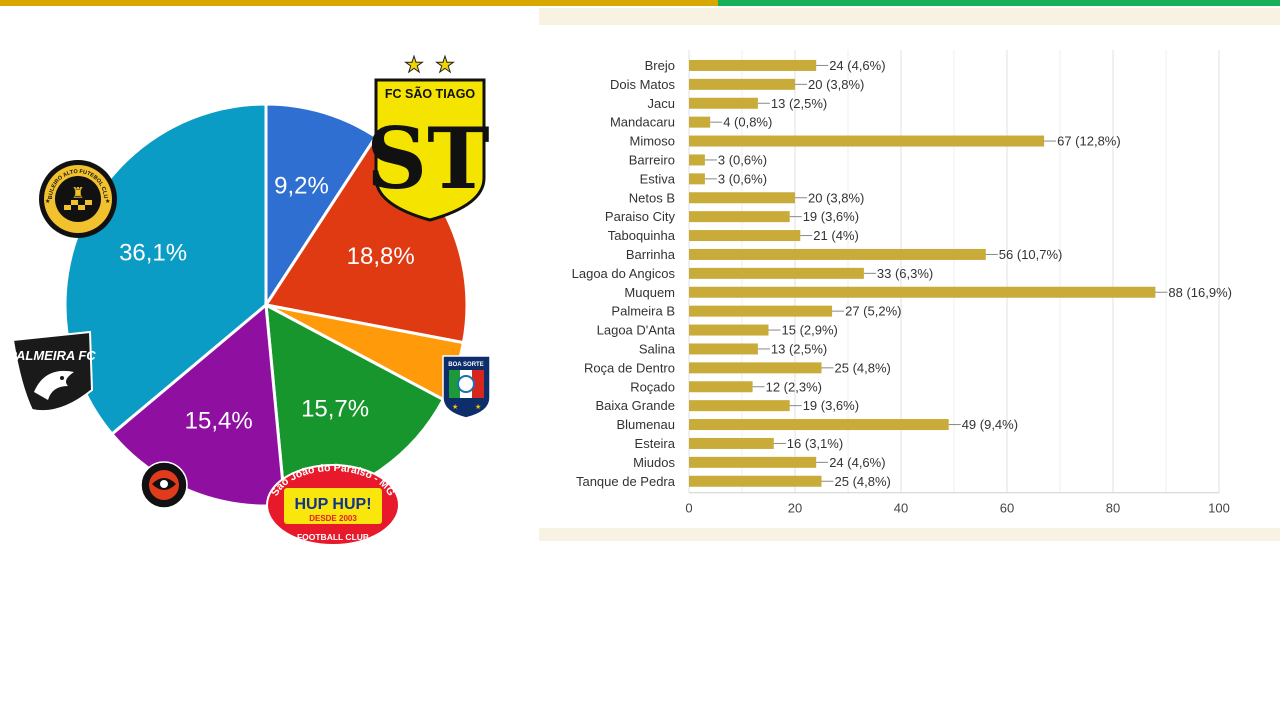 The width and height of the screenshot is (1280, 720). What do you see at coordinates (459, 151) in the screenshot?
I see `cross-icon: †` at bounding box center [459, 151].